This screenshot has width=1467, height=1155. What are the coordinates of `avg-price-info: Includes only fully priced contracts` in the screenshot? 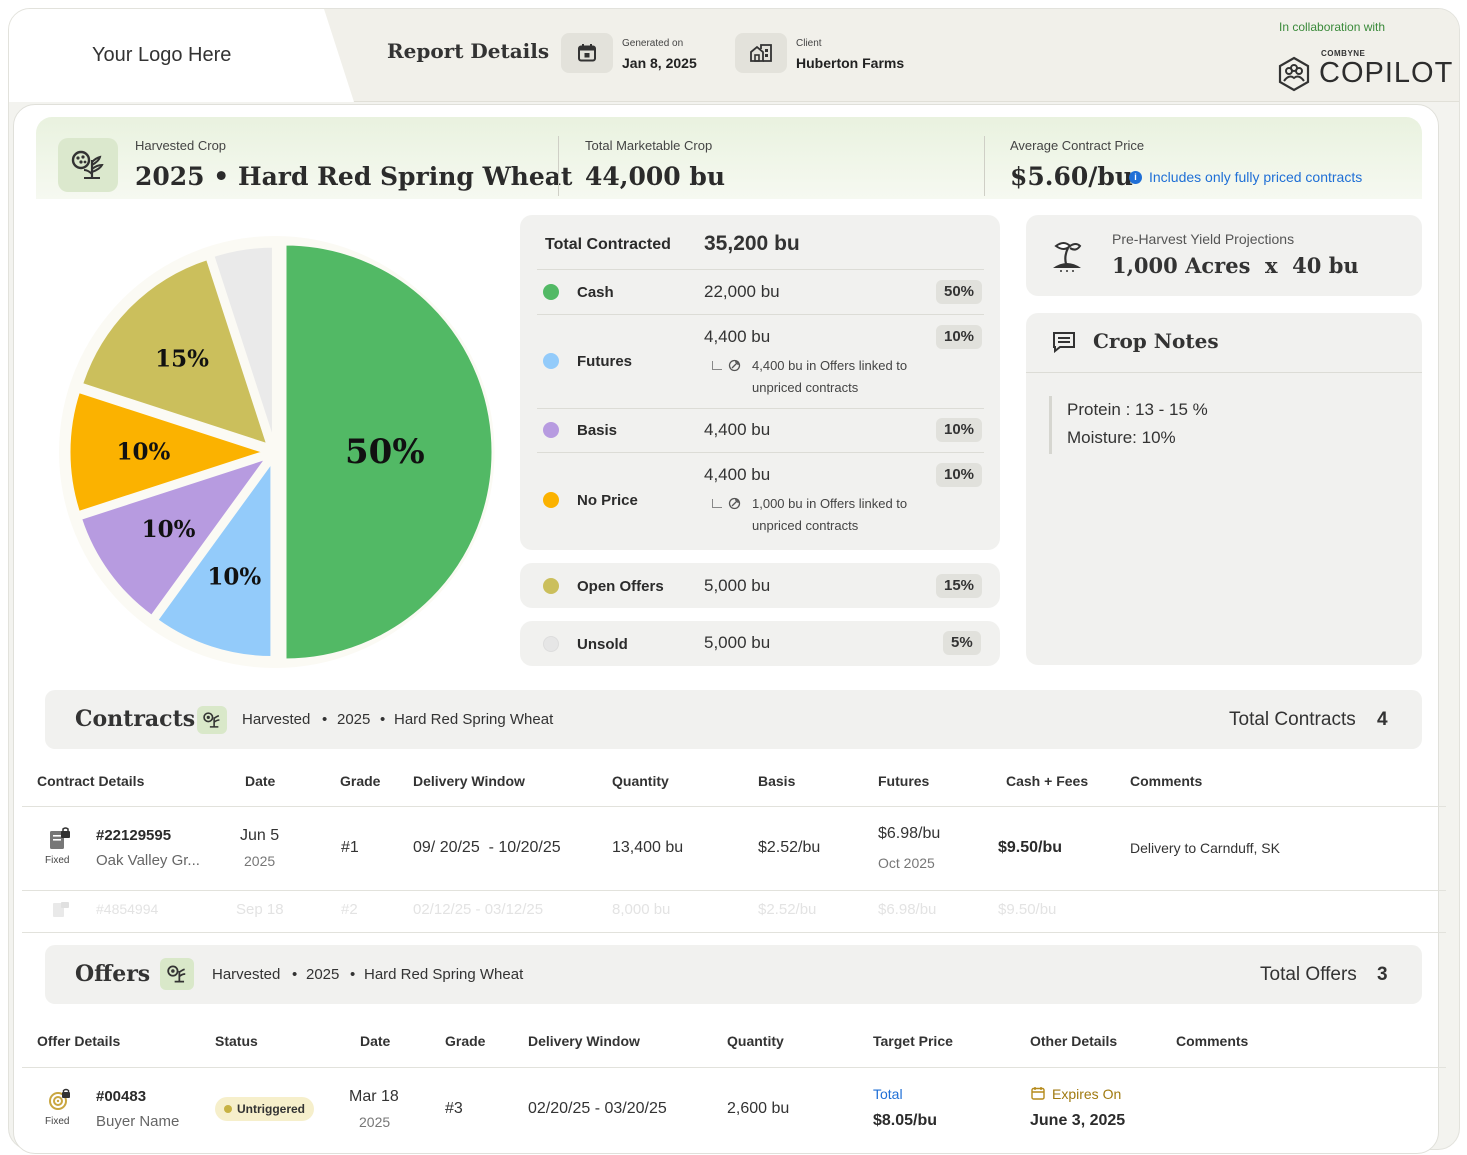 It's located at (1256, 177).